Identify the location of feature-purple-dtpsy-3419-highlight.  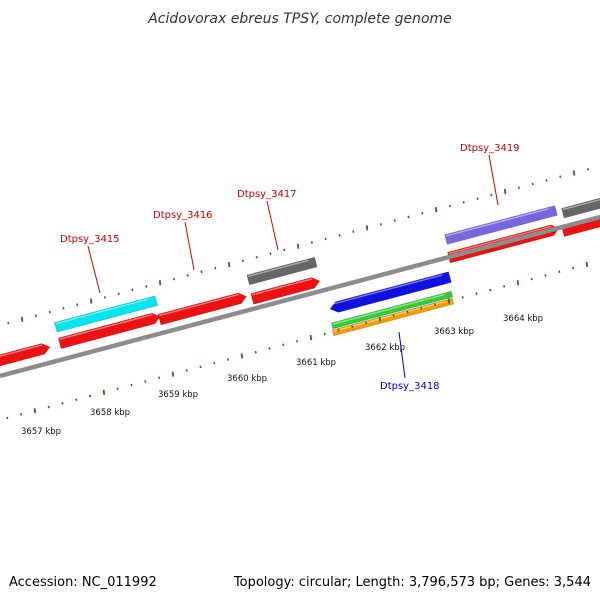
(497, 222).